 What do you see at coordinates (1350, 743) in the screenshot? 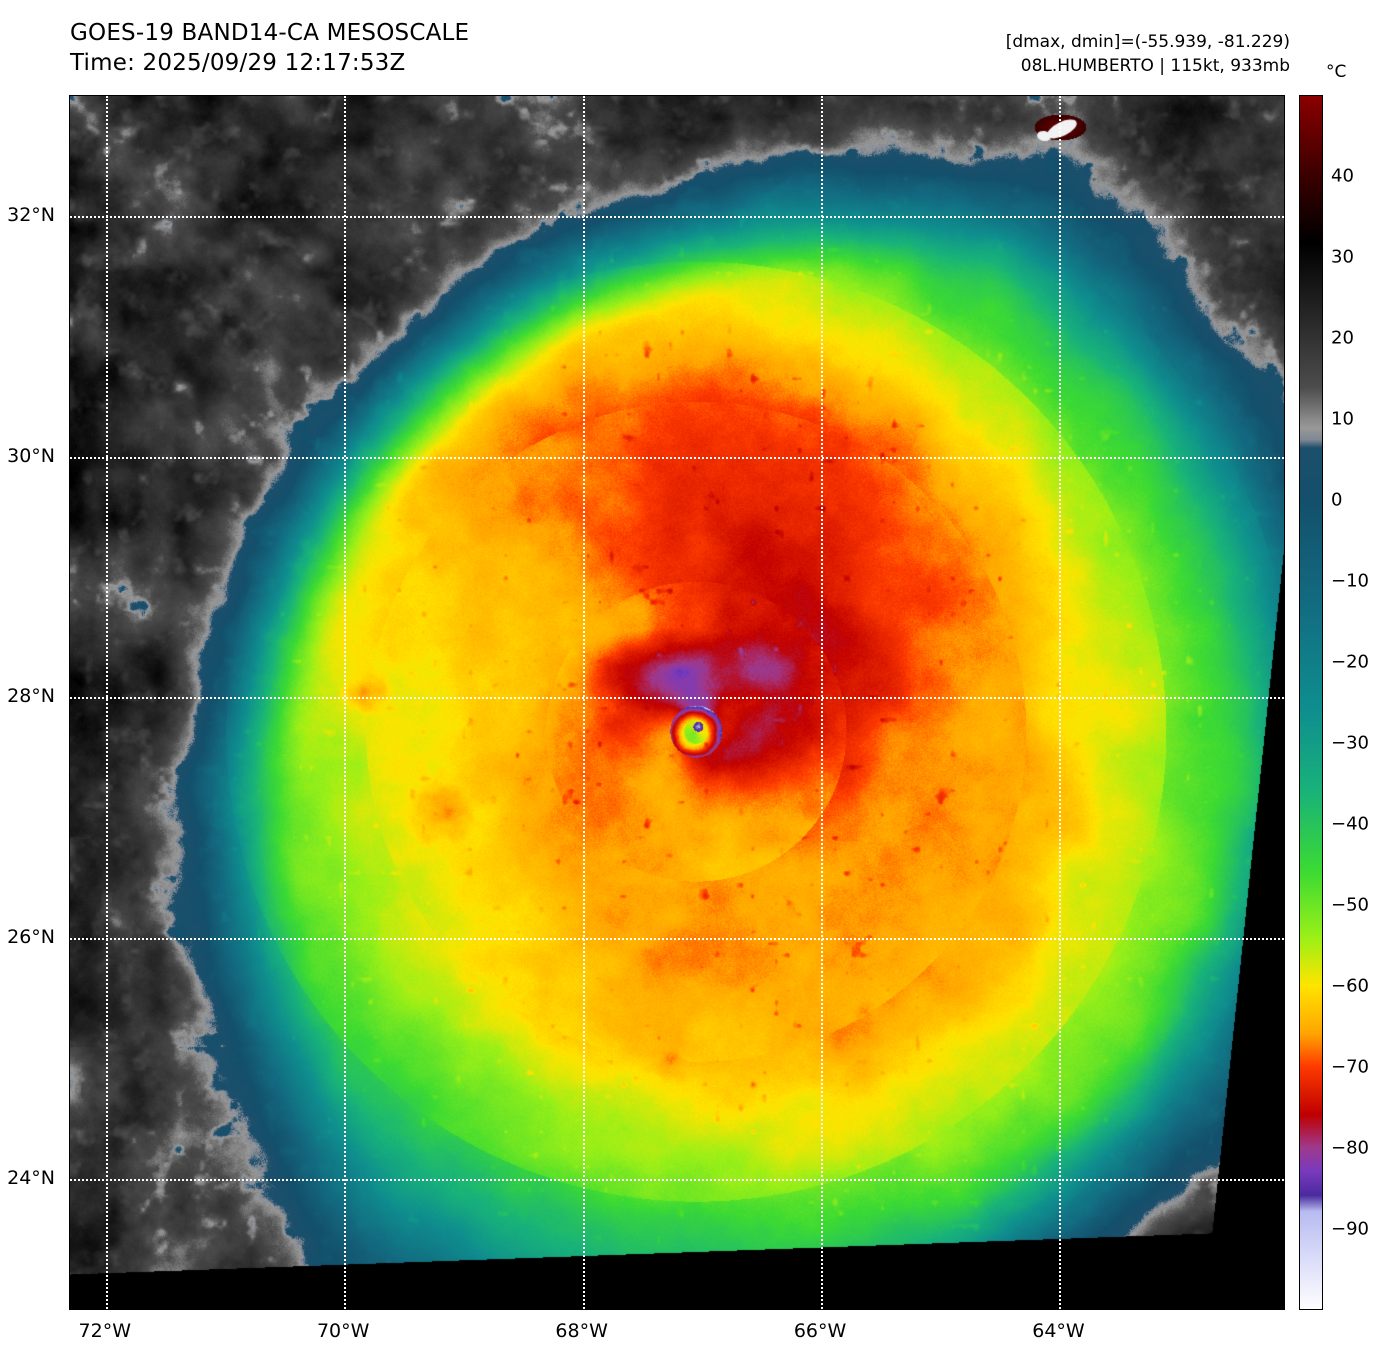
I see `colorbar-tick-minus30: −30` at bounding box center [1350, 743].